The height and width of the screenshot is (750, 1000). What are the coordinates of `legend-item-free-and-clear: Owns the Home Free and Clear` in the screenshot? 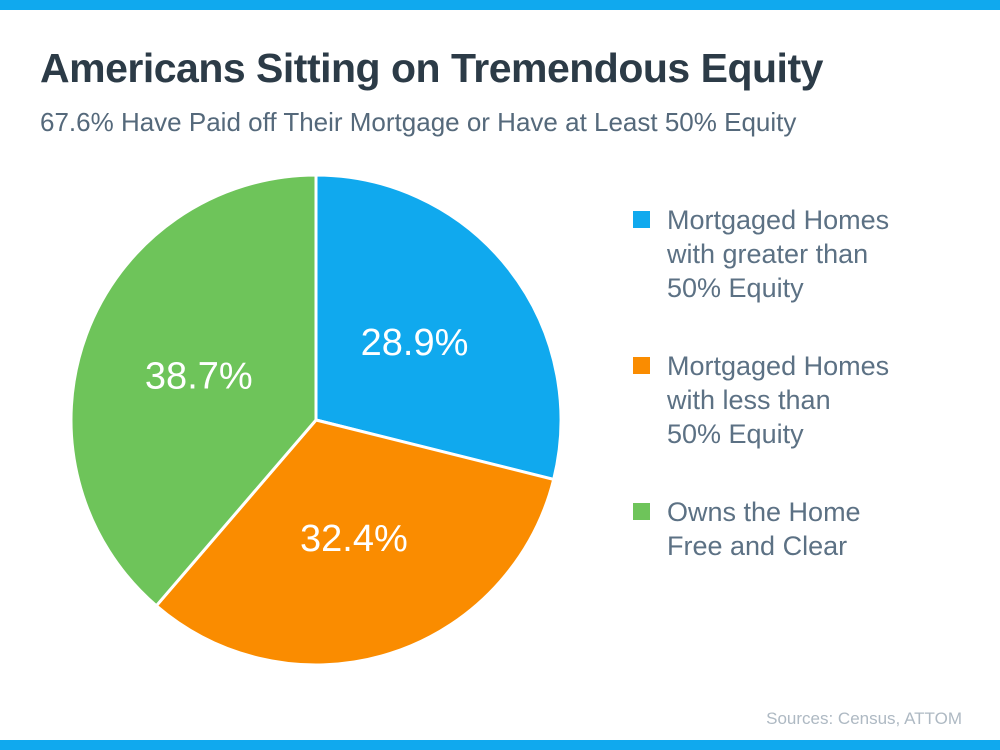 It's located at (803, 529).